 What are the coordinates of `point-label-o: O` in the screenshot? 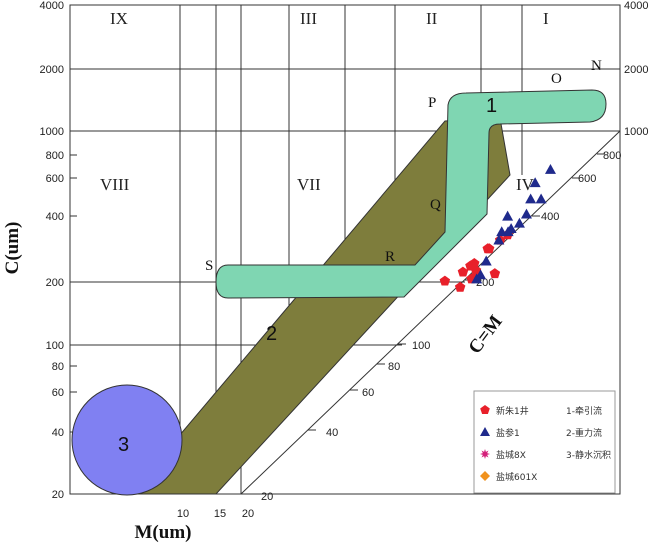 It's located at (556, 79).